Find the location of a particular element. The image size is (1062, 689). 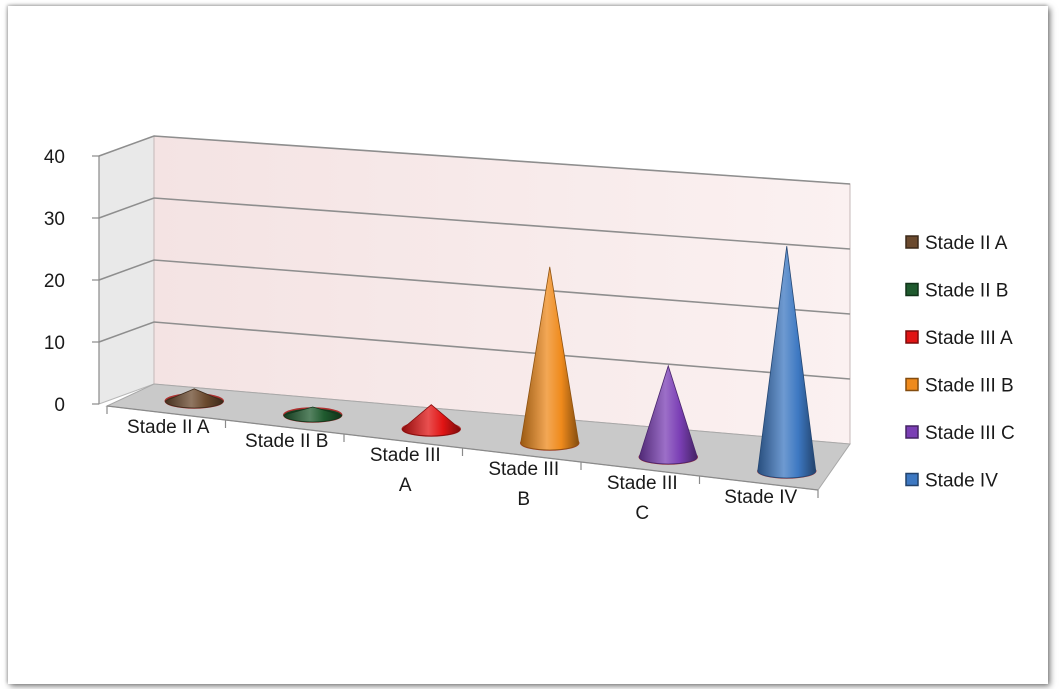

cone-stade-iii-b is located at coordinates (550, 358).